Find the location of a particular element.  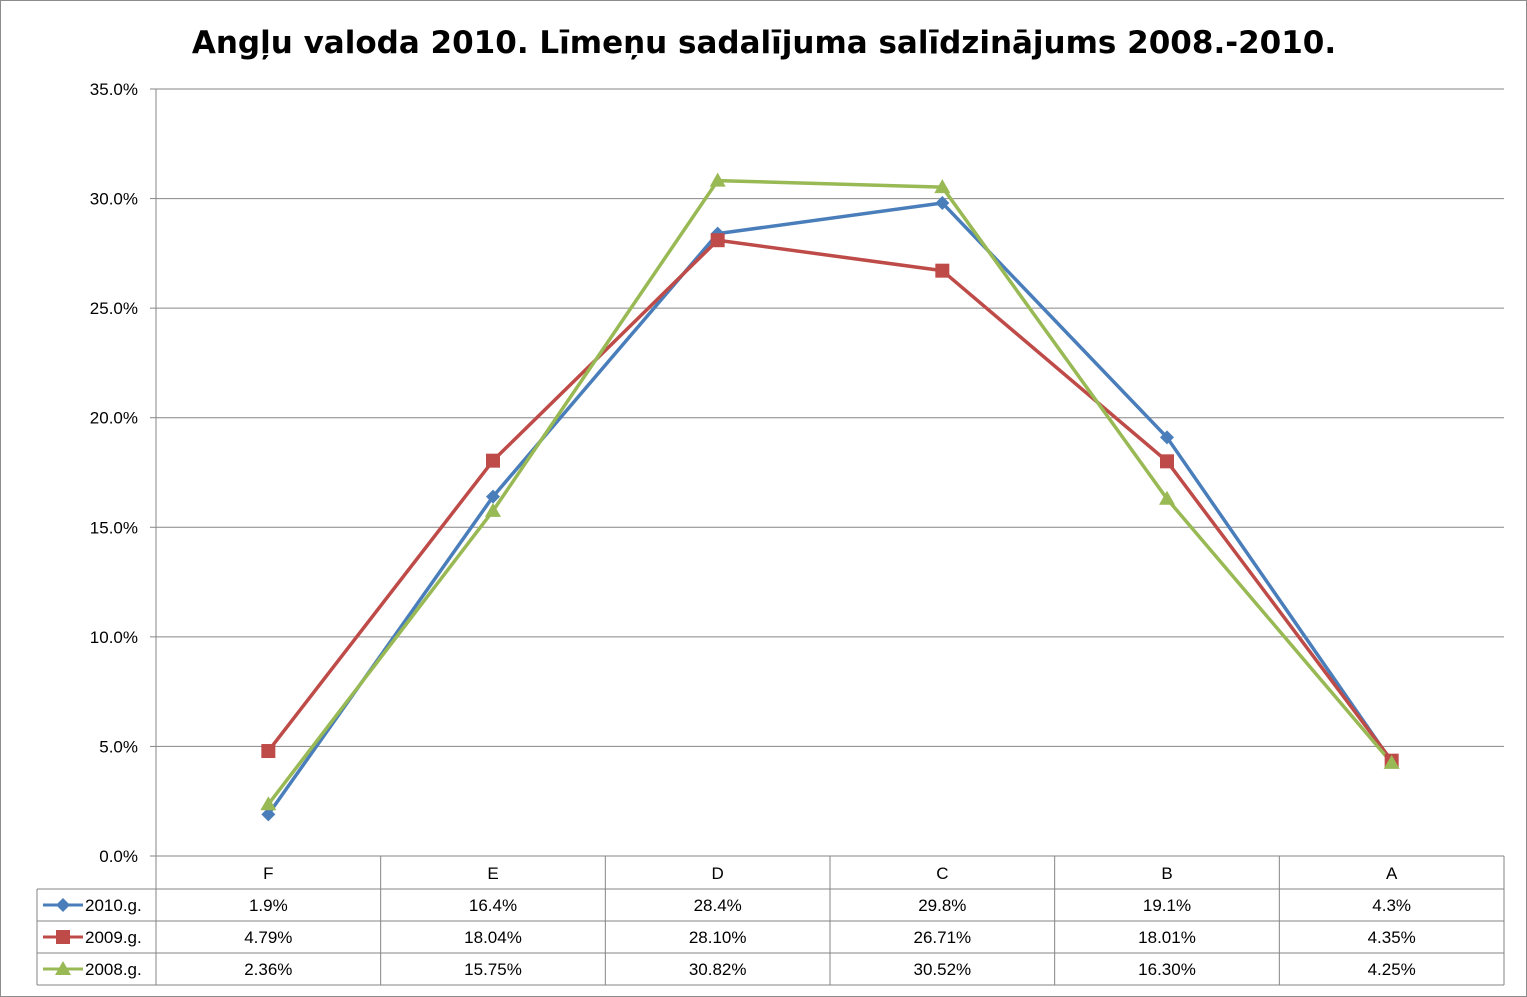

y-tick-label: 30.0% is located at coordinates (114, 199).